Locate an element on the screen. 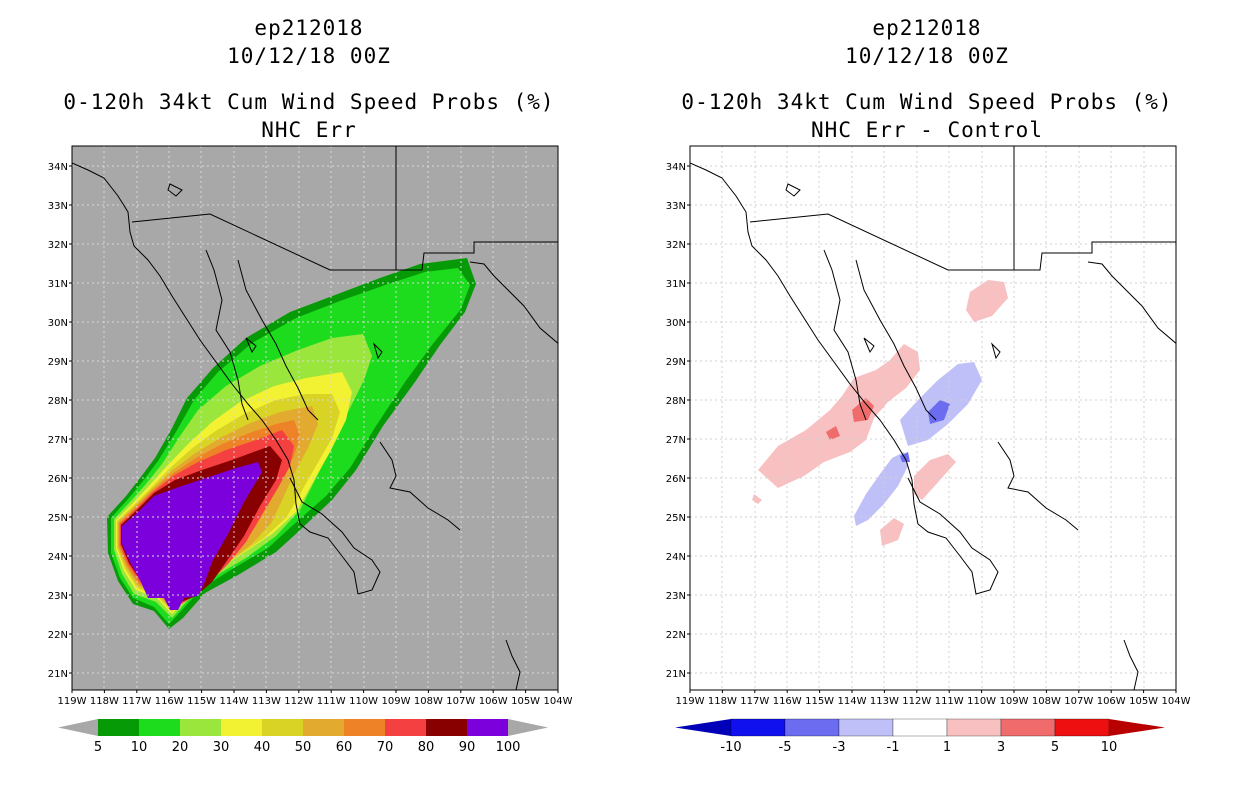  lon-tick-label: 107W is located at coordinates (460, 701).